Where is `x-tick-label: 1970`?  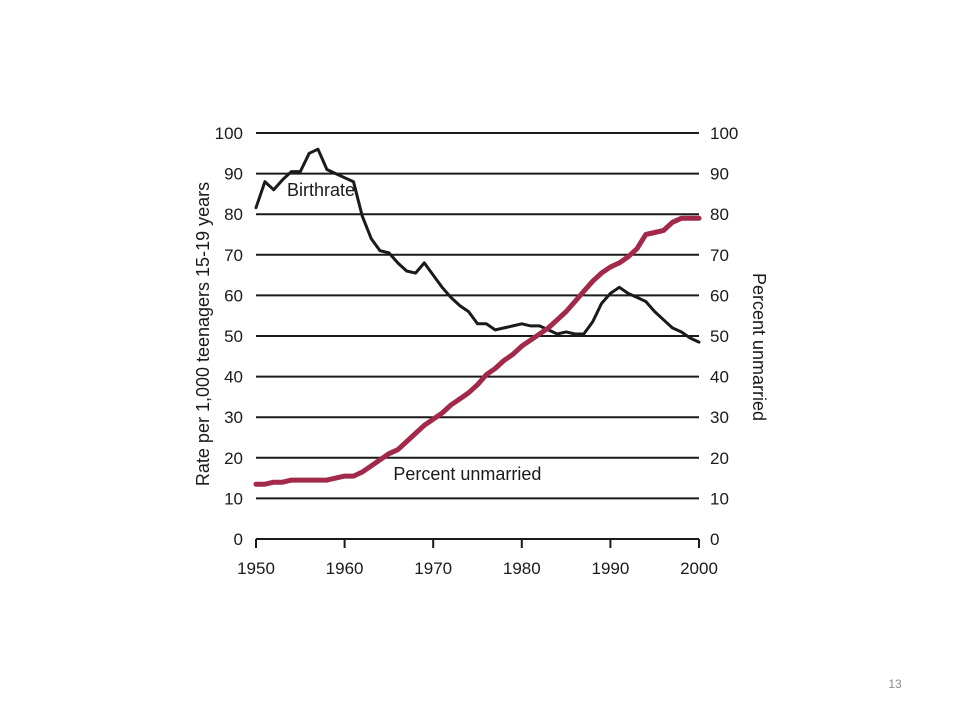
x-tick-label: 1970 is located at coordinates (433, 568).